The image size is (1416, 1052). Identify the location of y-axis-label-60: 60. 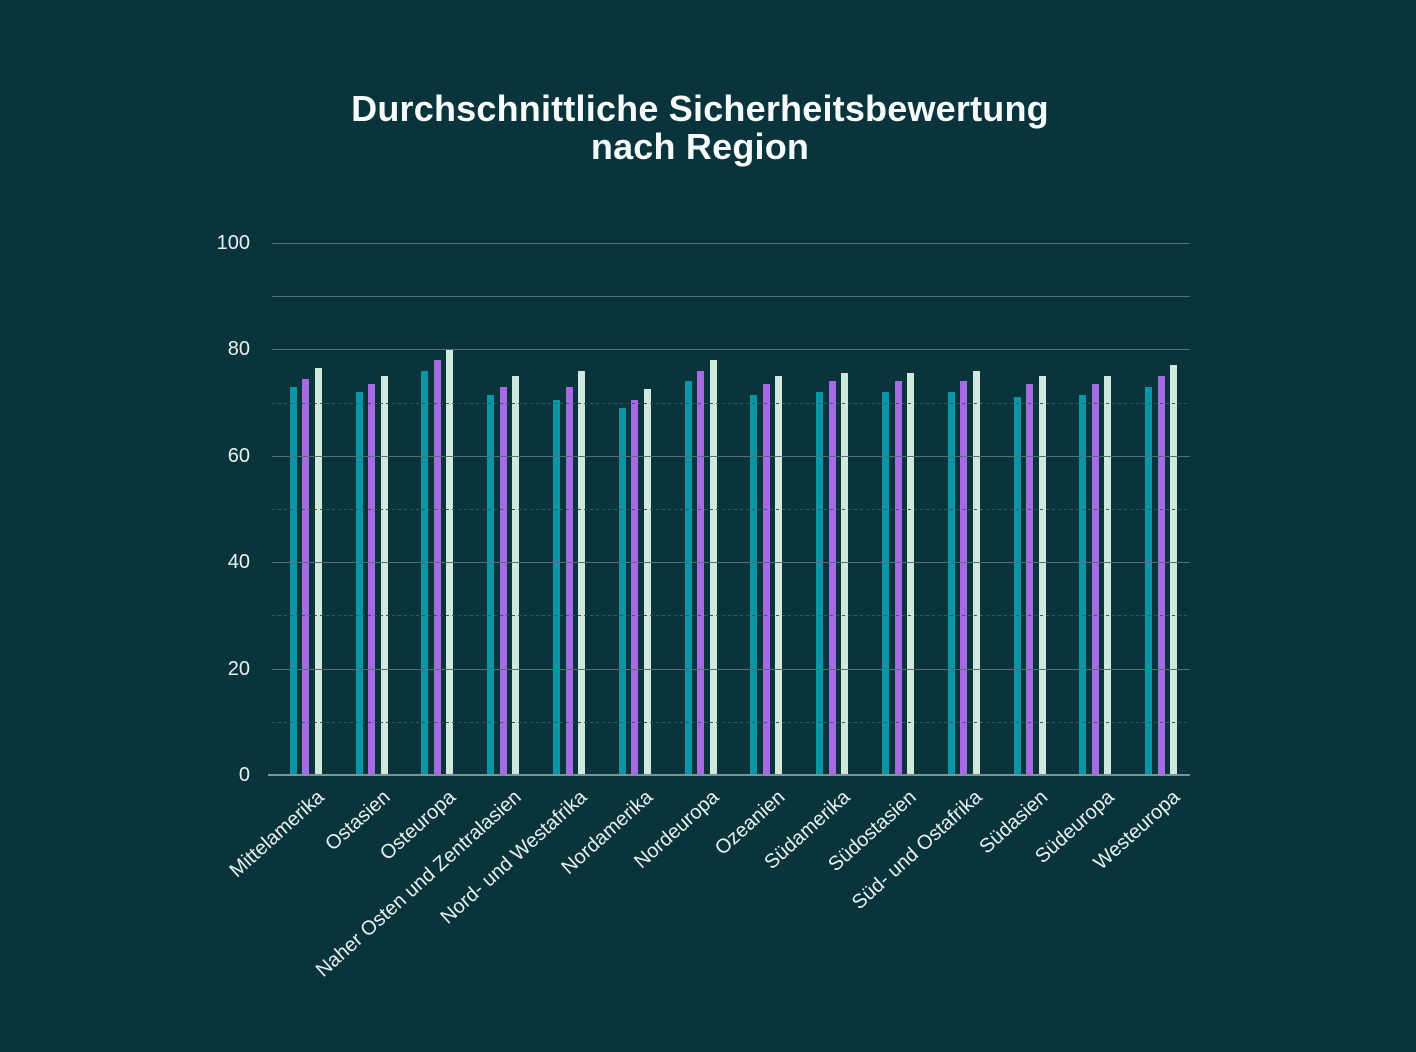
(238, 455).